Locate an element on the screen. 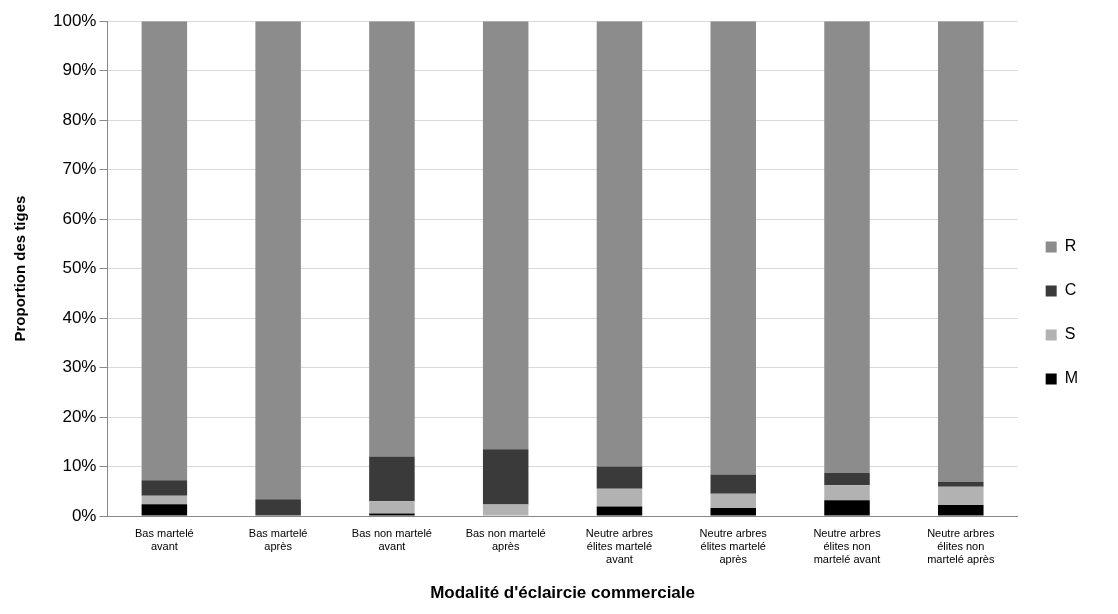 Image resolution: width=1118 pixels, height=614 pixels. x-tick-label: Bas martelé avant is located at coordinates (164, 539).